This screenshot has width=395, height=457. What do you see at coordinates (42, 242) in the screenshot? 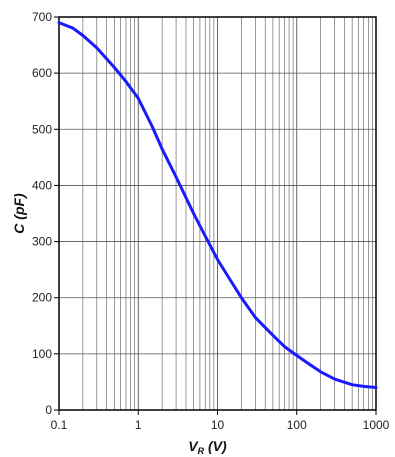
I see `y-tick-label: 300` at bounding box center [42, 242].